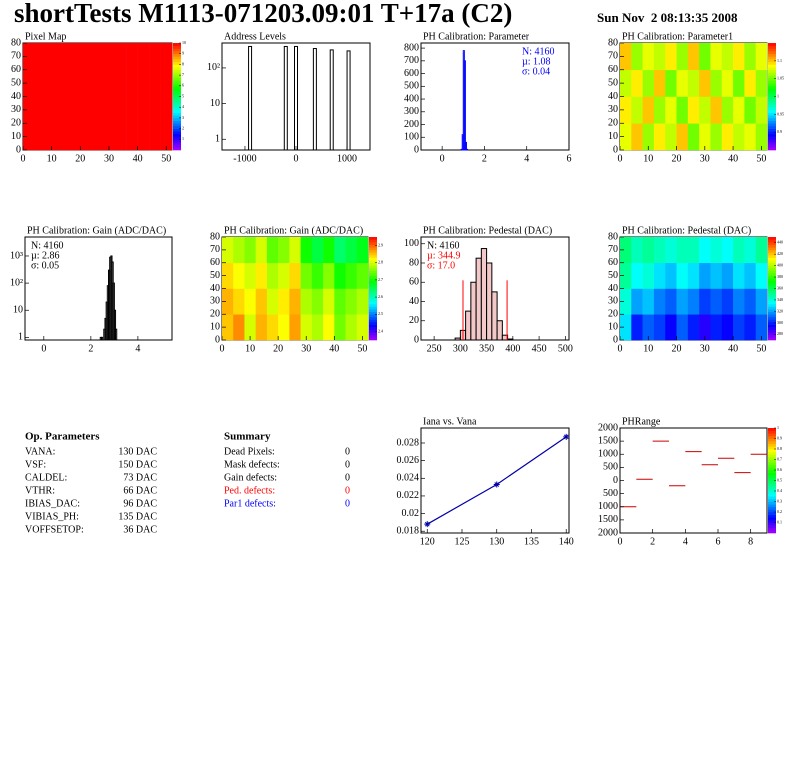  Describe the element at coordinates (613, 236) in the screenshot. I see `y-tick-label: 80` at that location.